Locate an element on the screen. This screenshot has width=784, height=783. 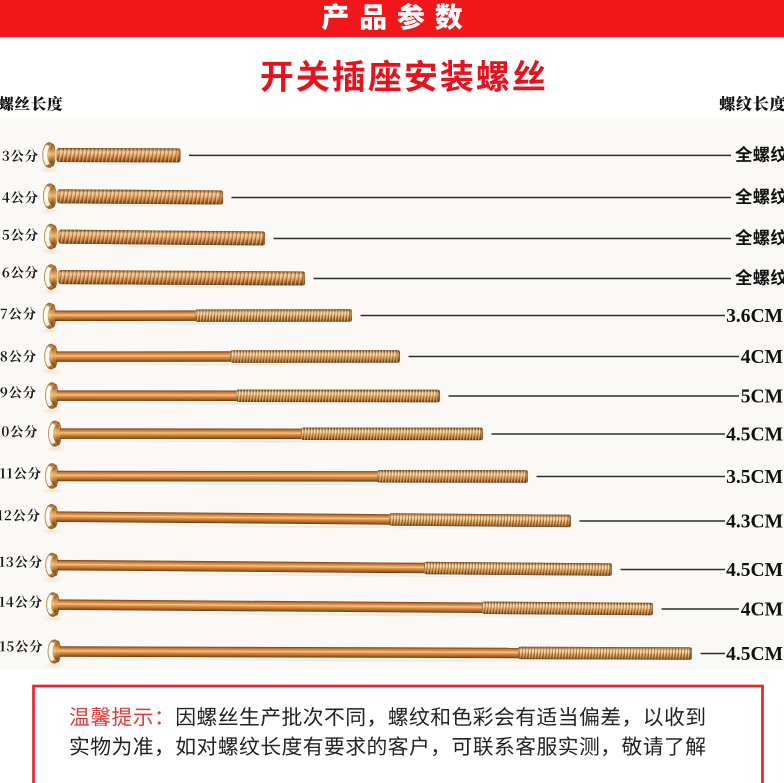
svg-text: 3.5CM is located at coordinates (754, 477).